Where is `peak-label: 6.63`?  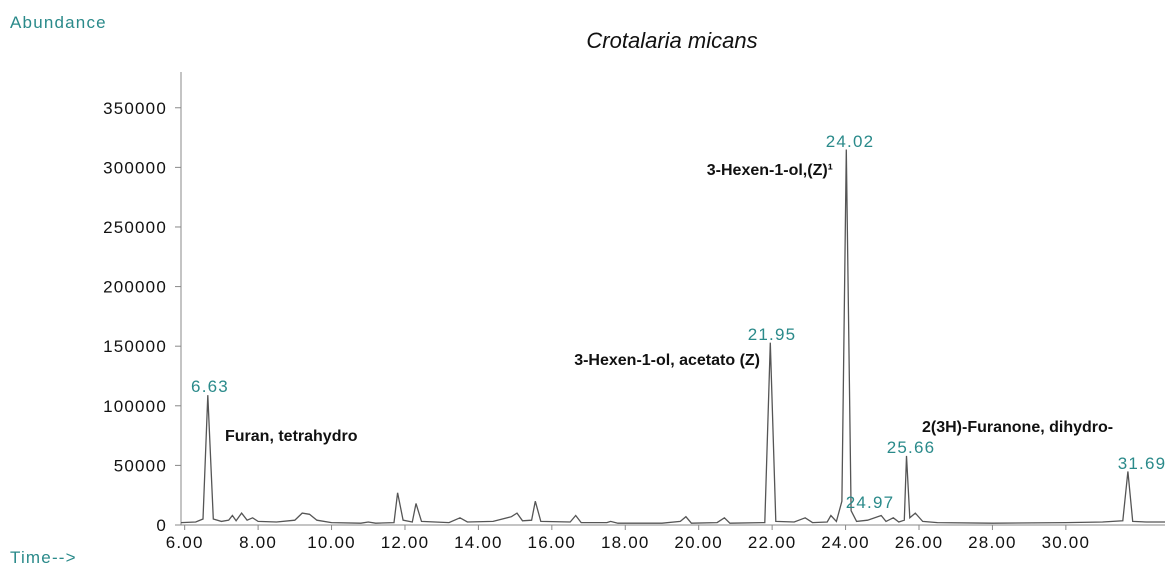 peak-label: 6.63 is located at coordinates (210, 386).